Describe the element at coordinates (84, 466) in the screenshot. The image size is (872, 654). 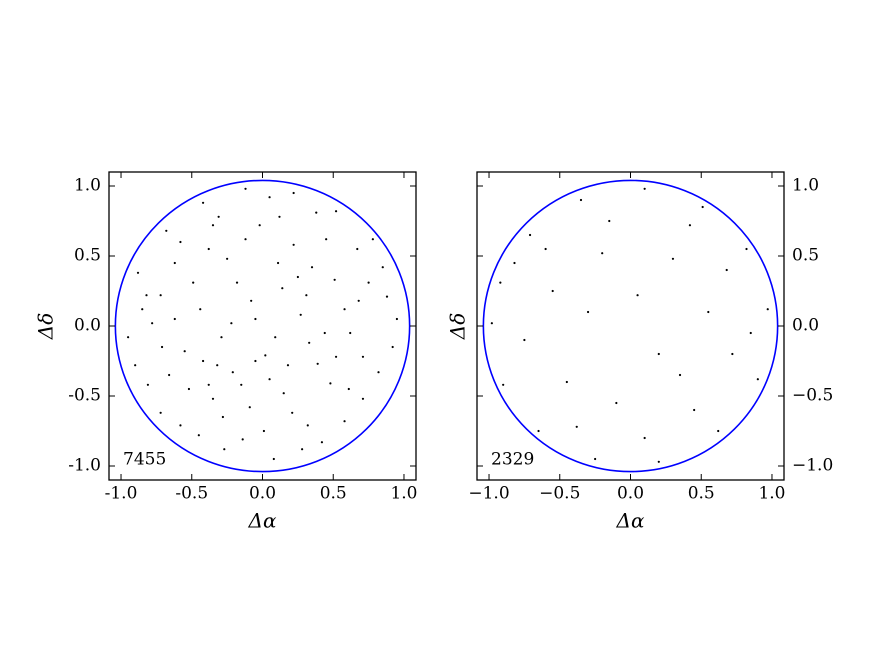
I see `y-tick-label: -1.0` at that location.